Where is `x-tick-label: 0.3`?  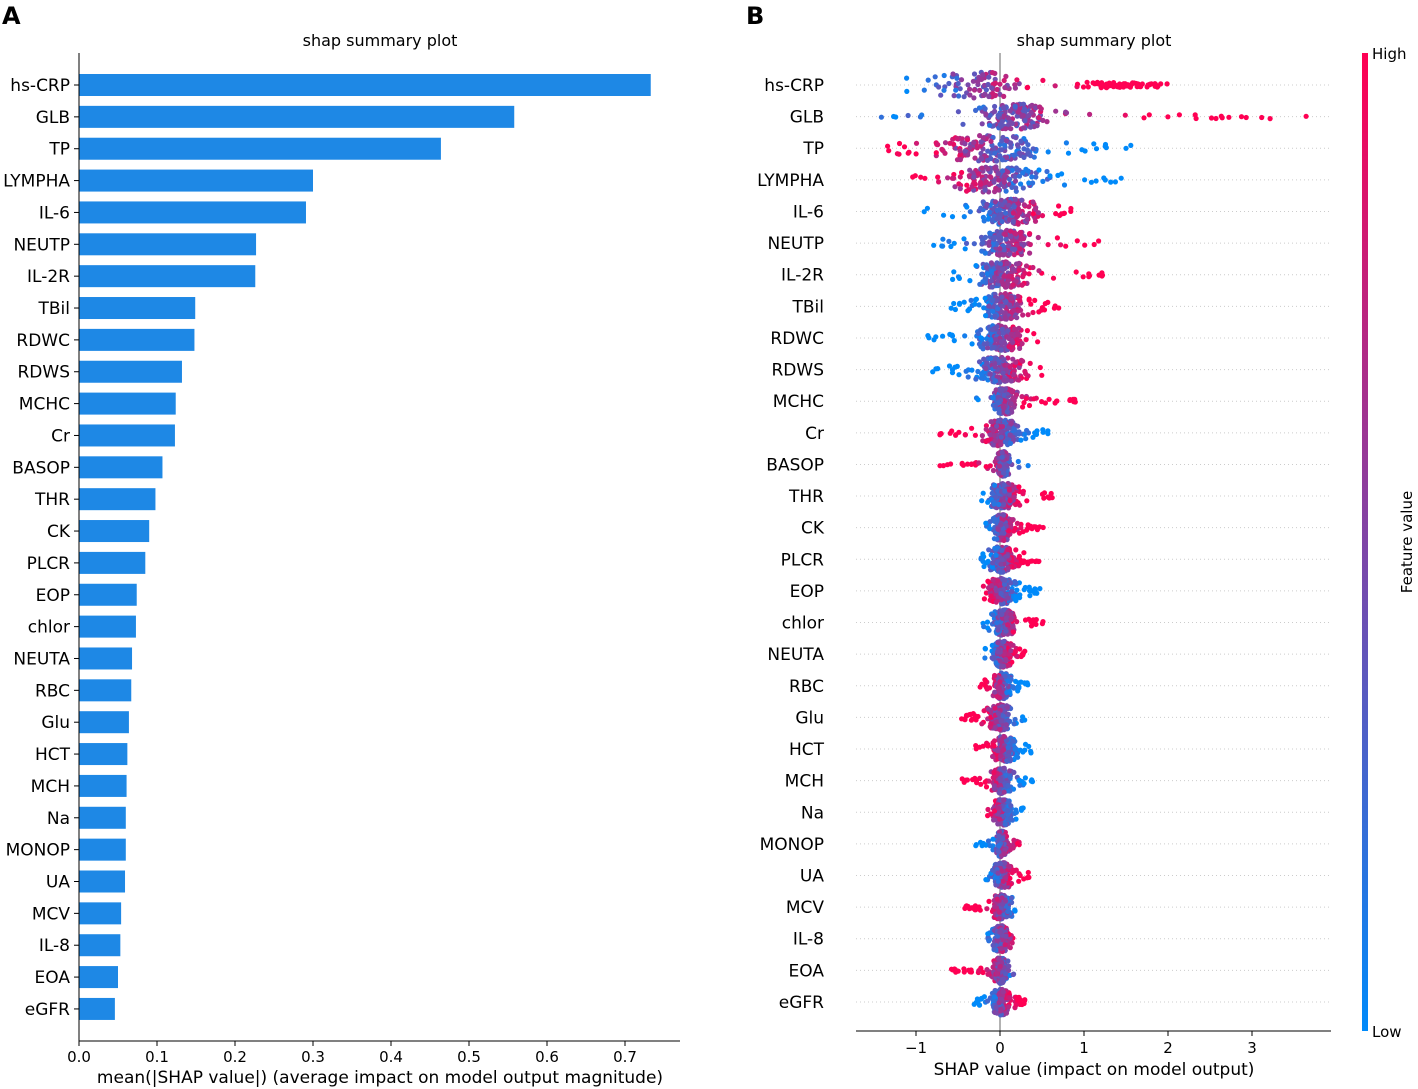
x-tick-label: 0.3 is located at coordinates (313, 1057).